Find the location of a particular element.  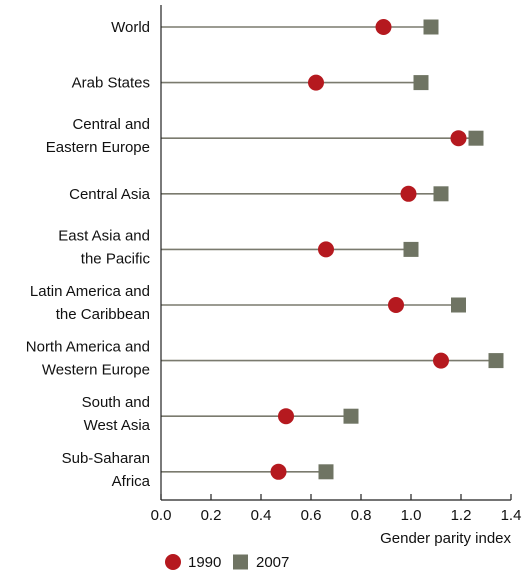

region-row: Arab States is located at coordinates (250, 83).